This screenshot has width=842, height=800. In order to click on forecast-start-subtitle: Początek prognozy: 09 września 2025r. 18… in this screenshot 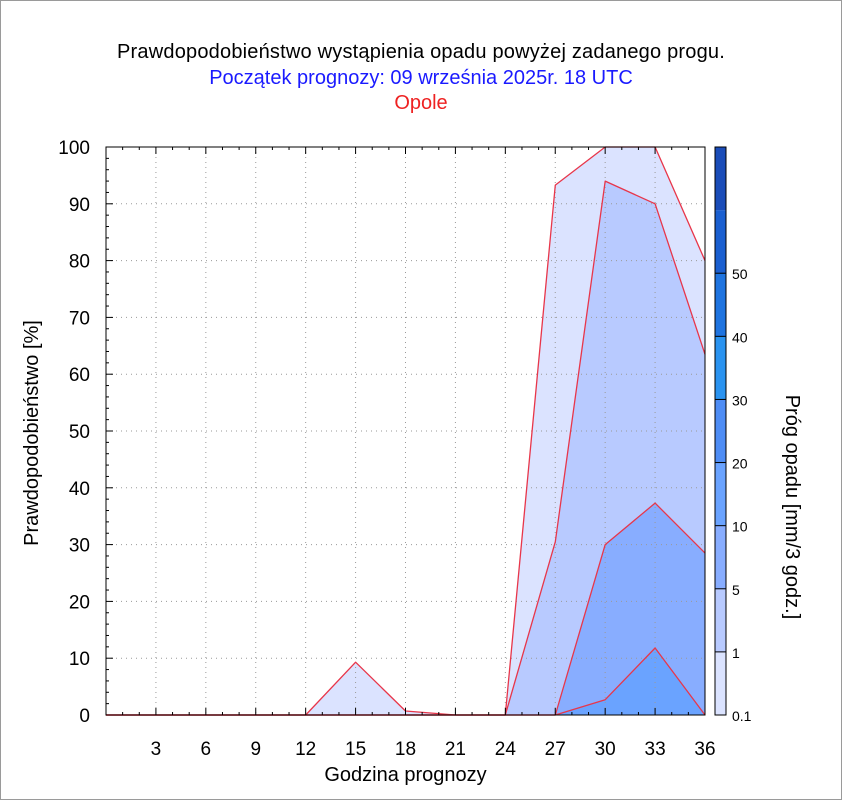, I will do `click(421, 78)`.